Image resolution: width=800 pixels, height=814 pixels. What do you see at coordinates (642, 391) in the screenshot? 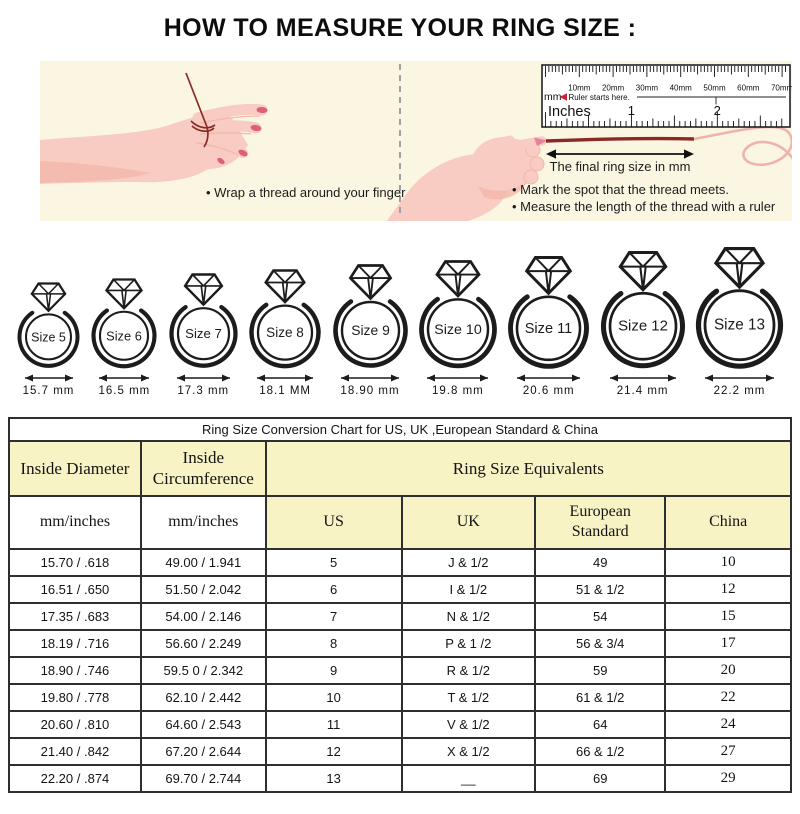
I see `ring-diameter-label: 21.4 mm` at bounding box center [642, 391].